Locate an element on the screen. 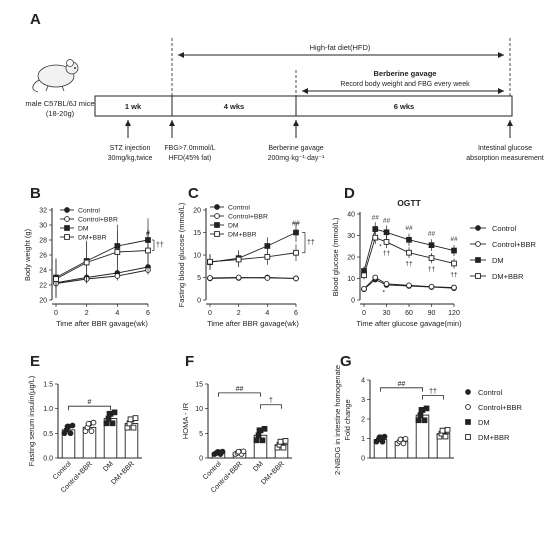 The height and width of the screenshot is (535, 550). fbg-label-line2: HFD(45% fat) is located at coordinates (190, 158).